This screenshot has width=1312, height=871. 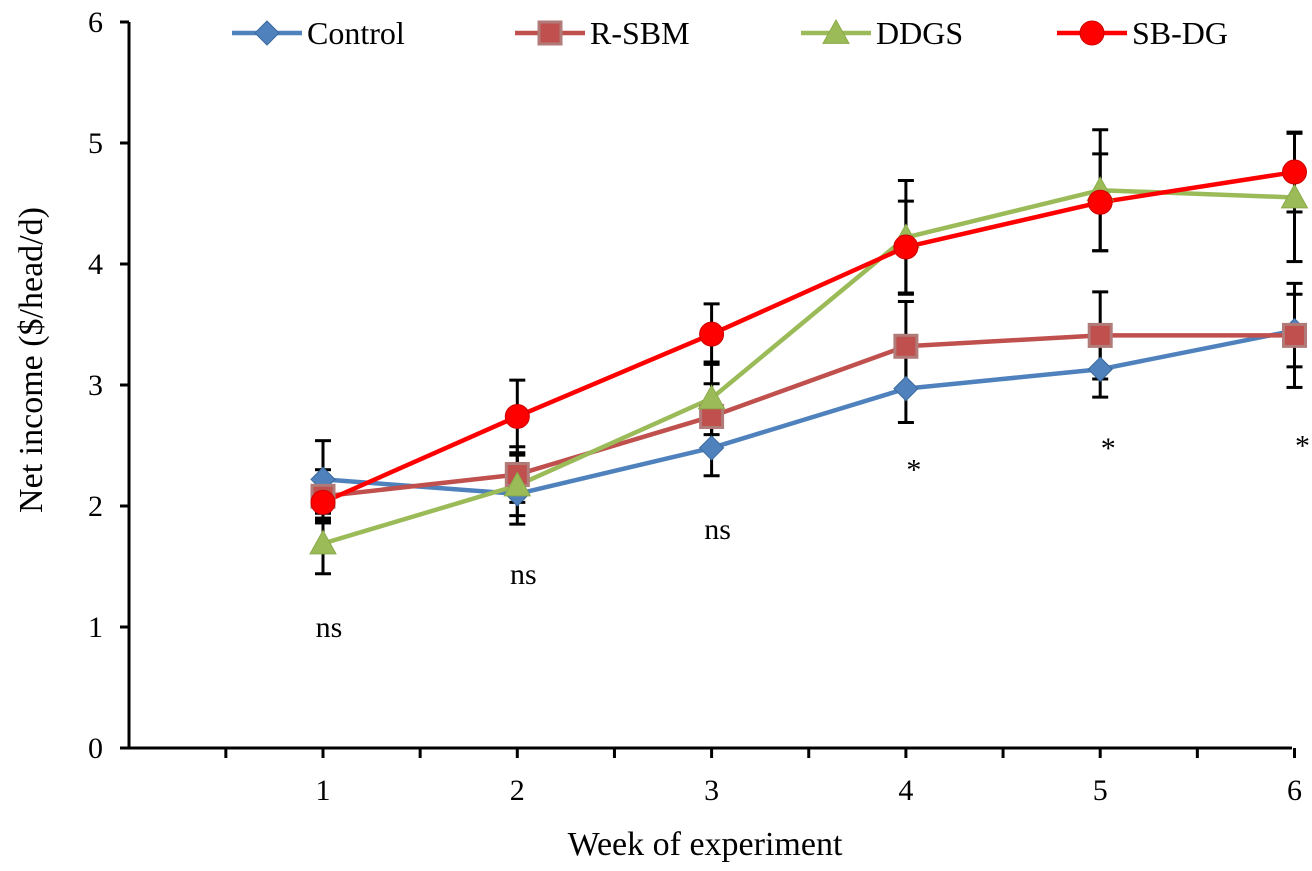 I want to click on y-axis-title: Net income ($/head/d), so click(x=31, y=360).